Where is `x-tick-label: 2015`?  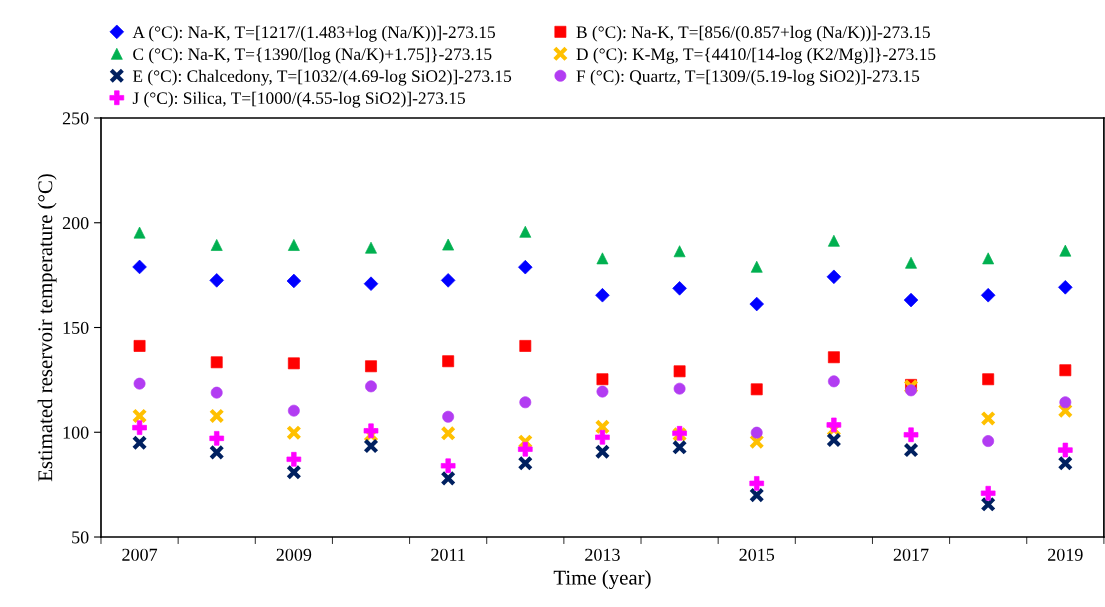
x-tick-label: 2015 is located at coordinates (757, 554).